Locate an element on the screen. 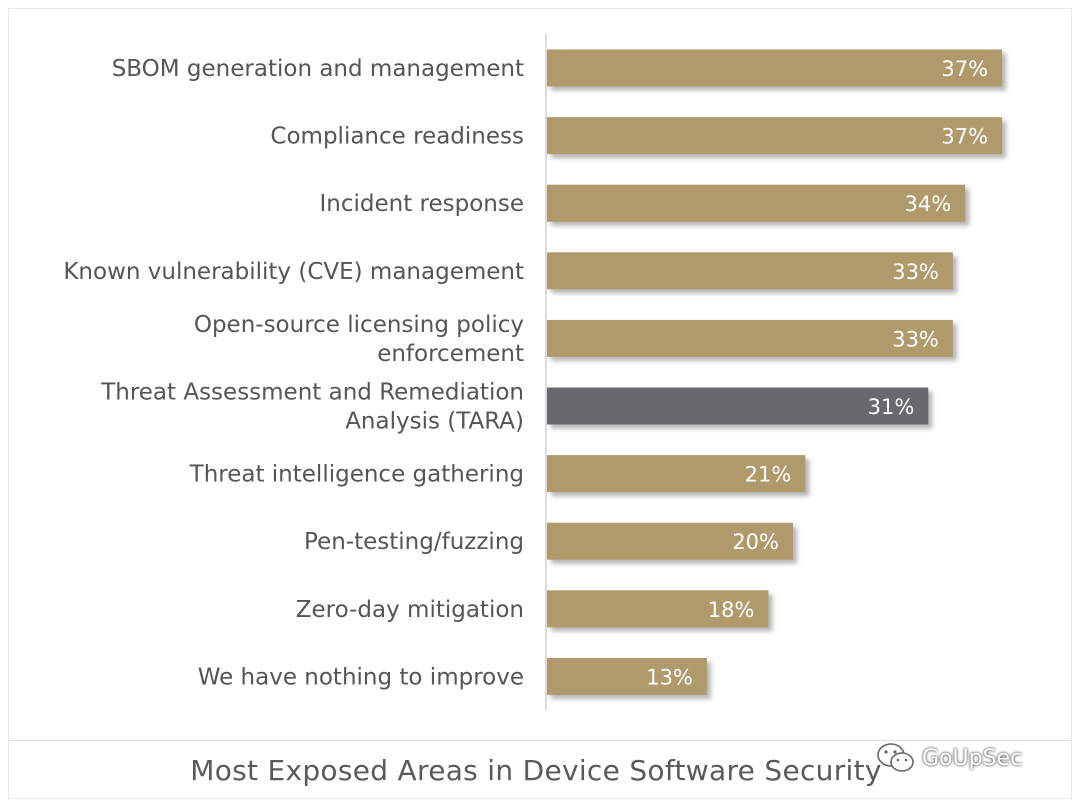 This screenshot has width=1080, height=807. value-label-8: 18% is located at coordinates (731, 610).